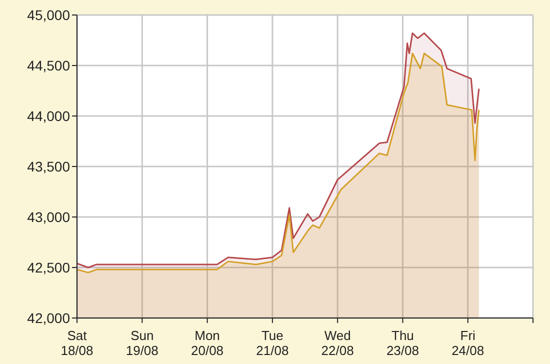  What do you see at coordinates (48, 14) in the screenshot?
I see `y-tick-label: 45,000` at bounding box center [48, 14].